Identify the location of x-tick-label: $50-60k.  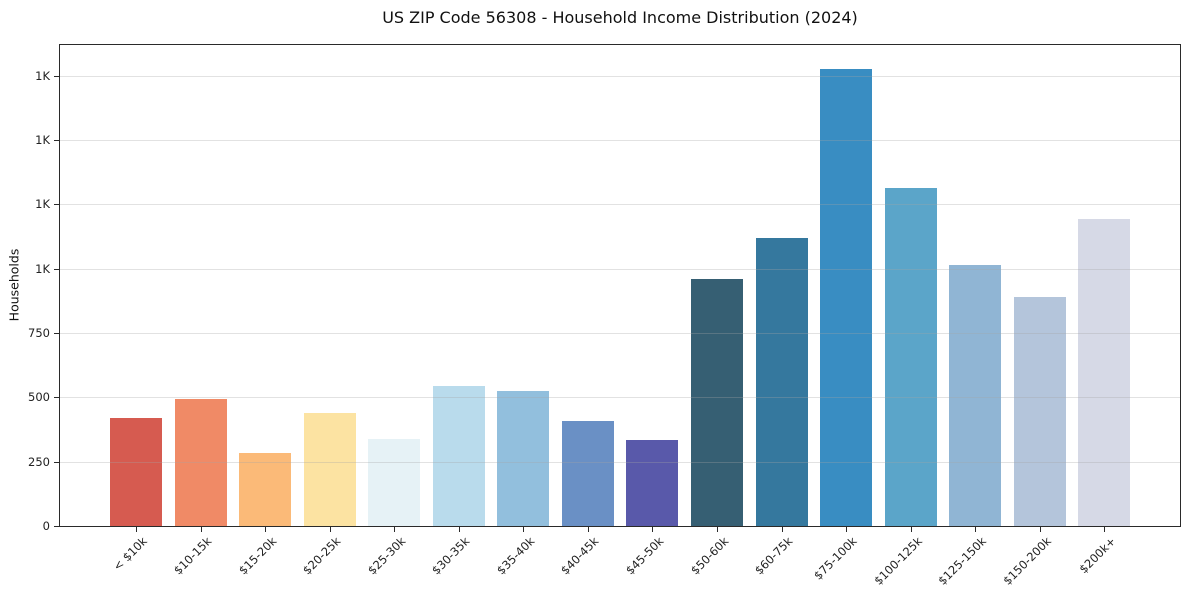
(709, 556).